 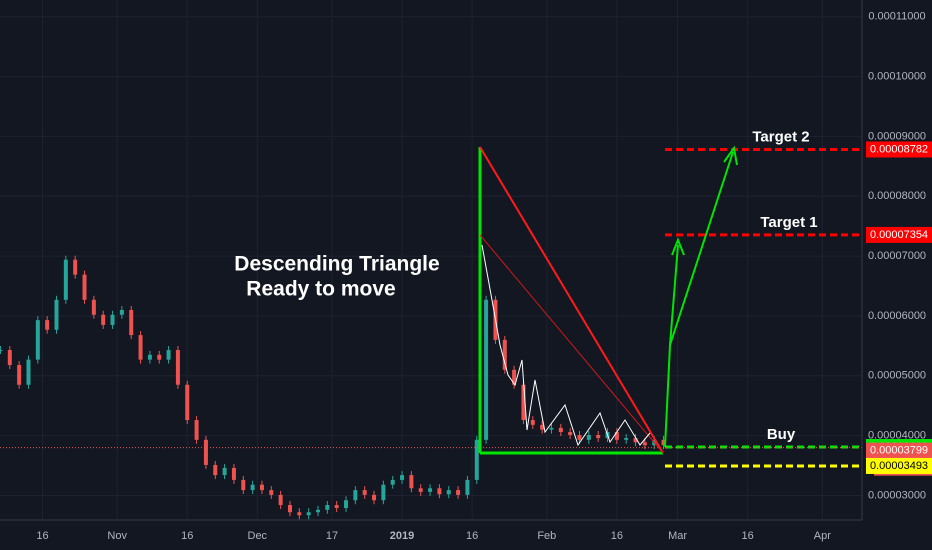 What do you see at coordinates (546, 536) in the screenshot?
I see `x-tick-label: Feb` at bounding box center [546, 536].